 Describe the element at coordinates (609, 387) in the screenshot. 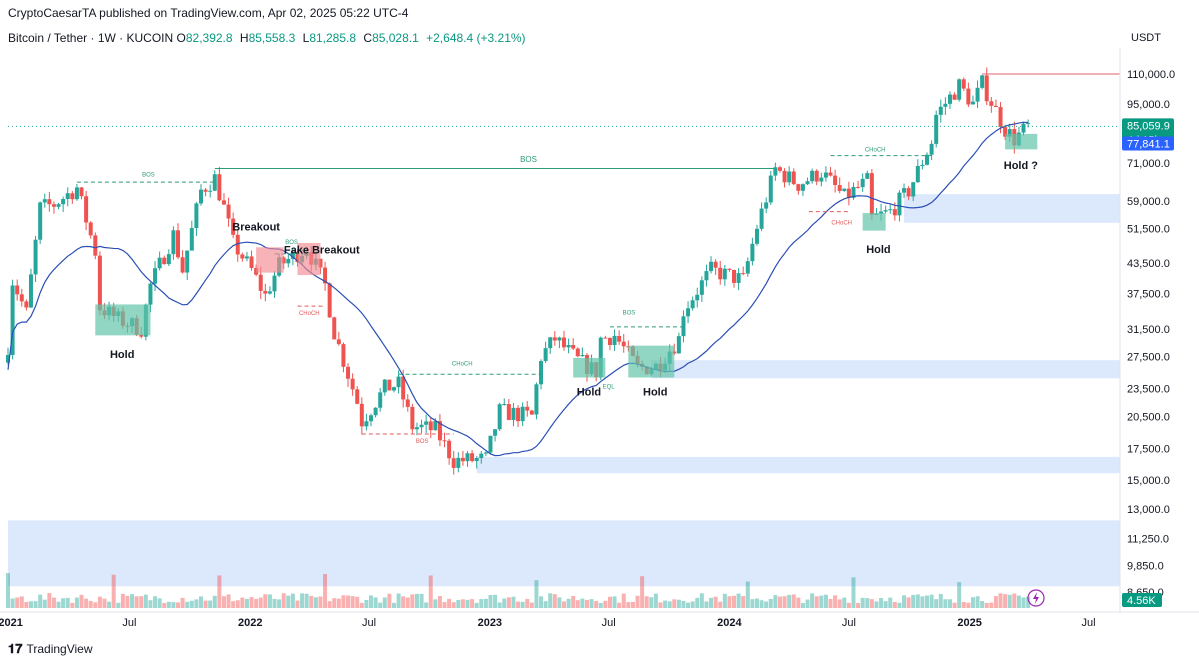

I see `annotation-choch-up: EQL` at that location.